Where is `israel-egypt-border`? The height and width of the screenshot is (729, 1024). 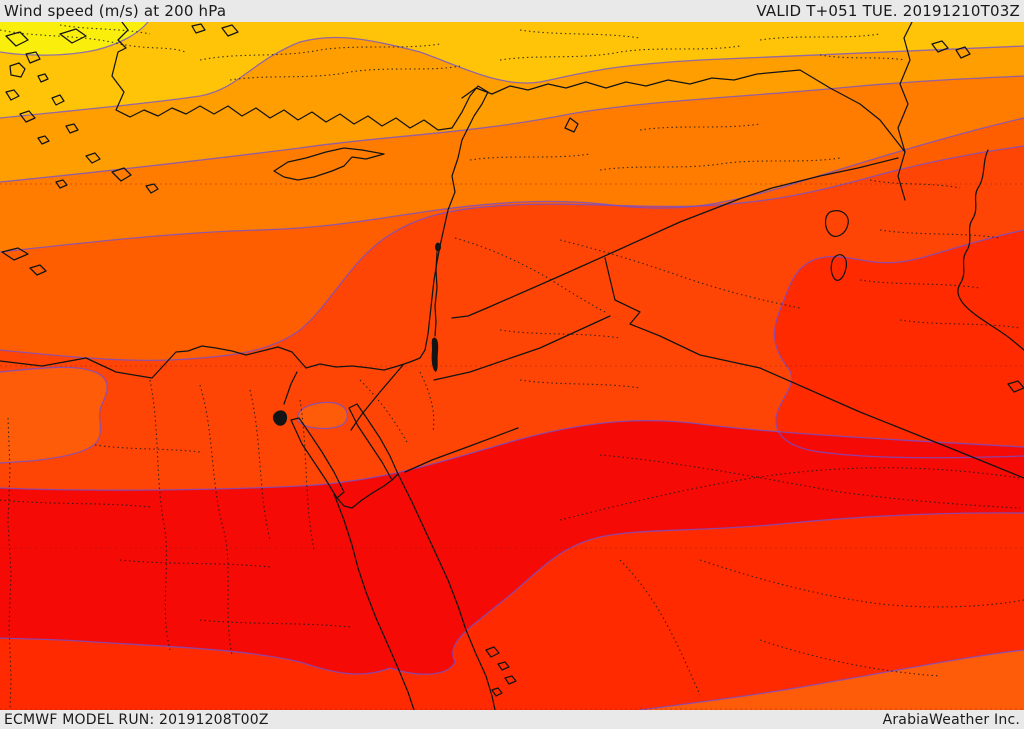
israel-egypt-border is located at coordinates (377, 397).